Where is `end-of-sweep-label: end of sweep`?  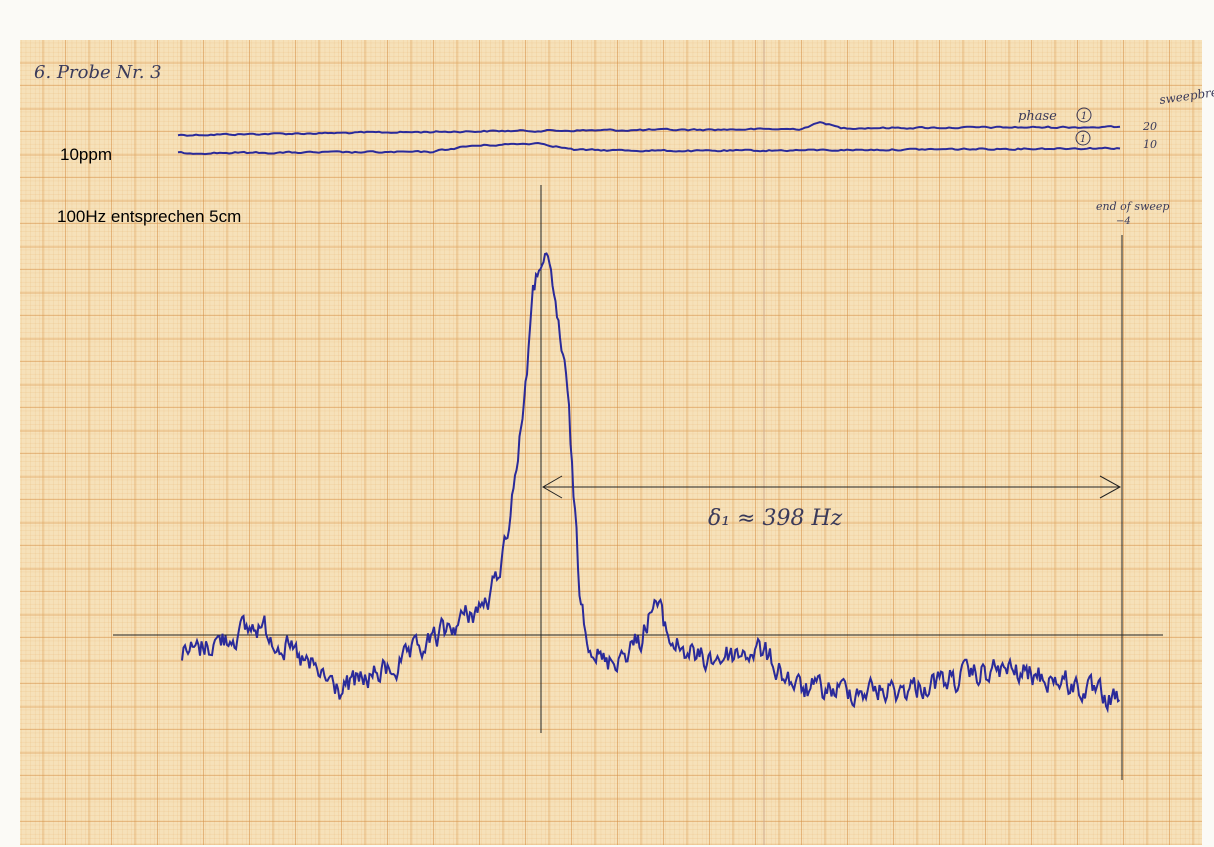 end-of-sweep-label: end of sweep is located at coordinates (1132, 206).